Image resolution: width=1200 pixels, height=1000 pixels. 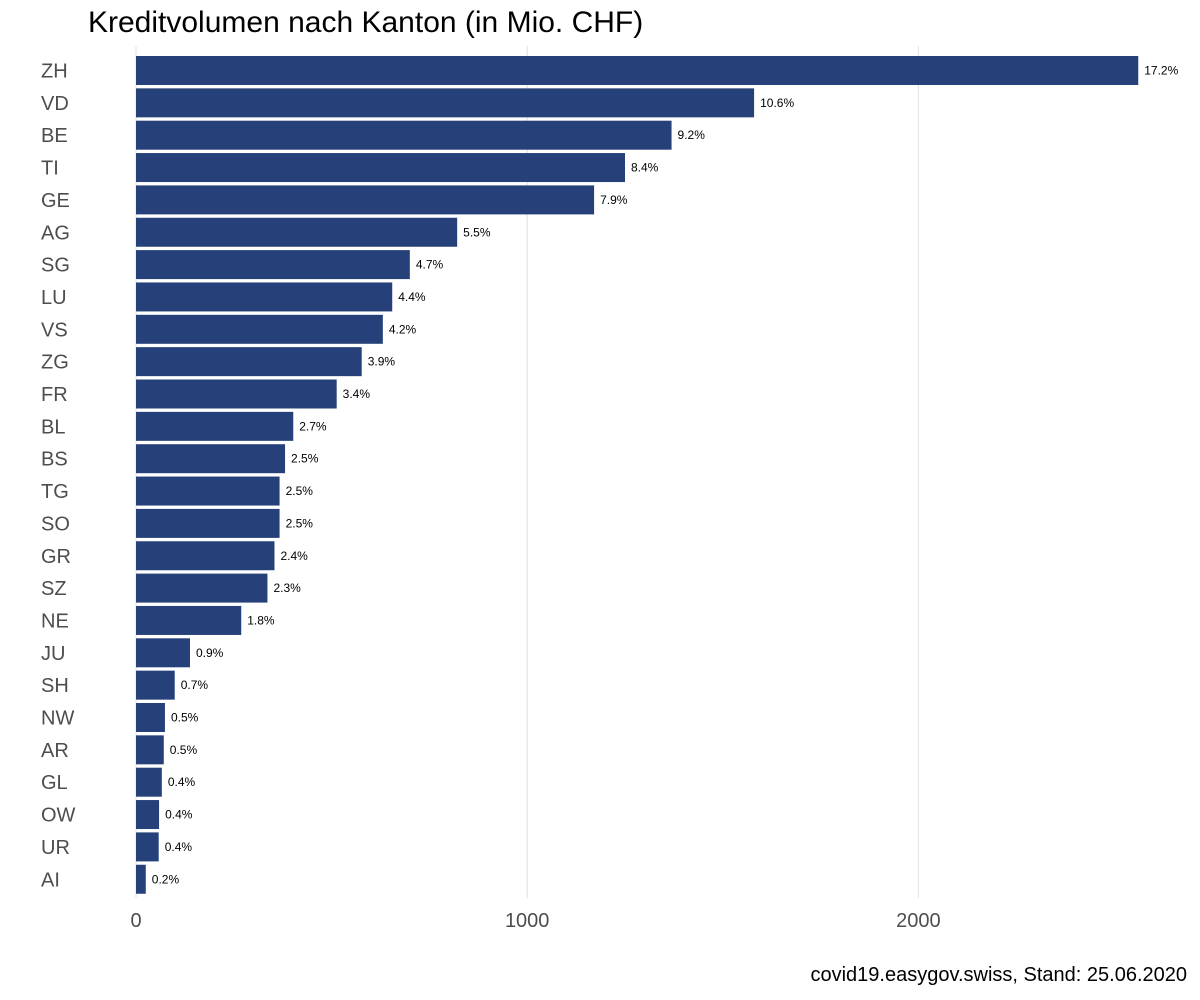 What do you see at coordinates (185, 718) in the screenshot?
I see `data-label-nw: 0.5%` at bounding box center [185, 718].